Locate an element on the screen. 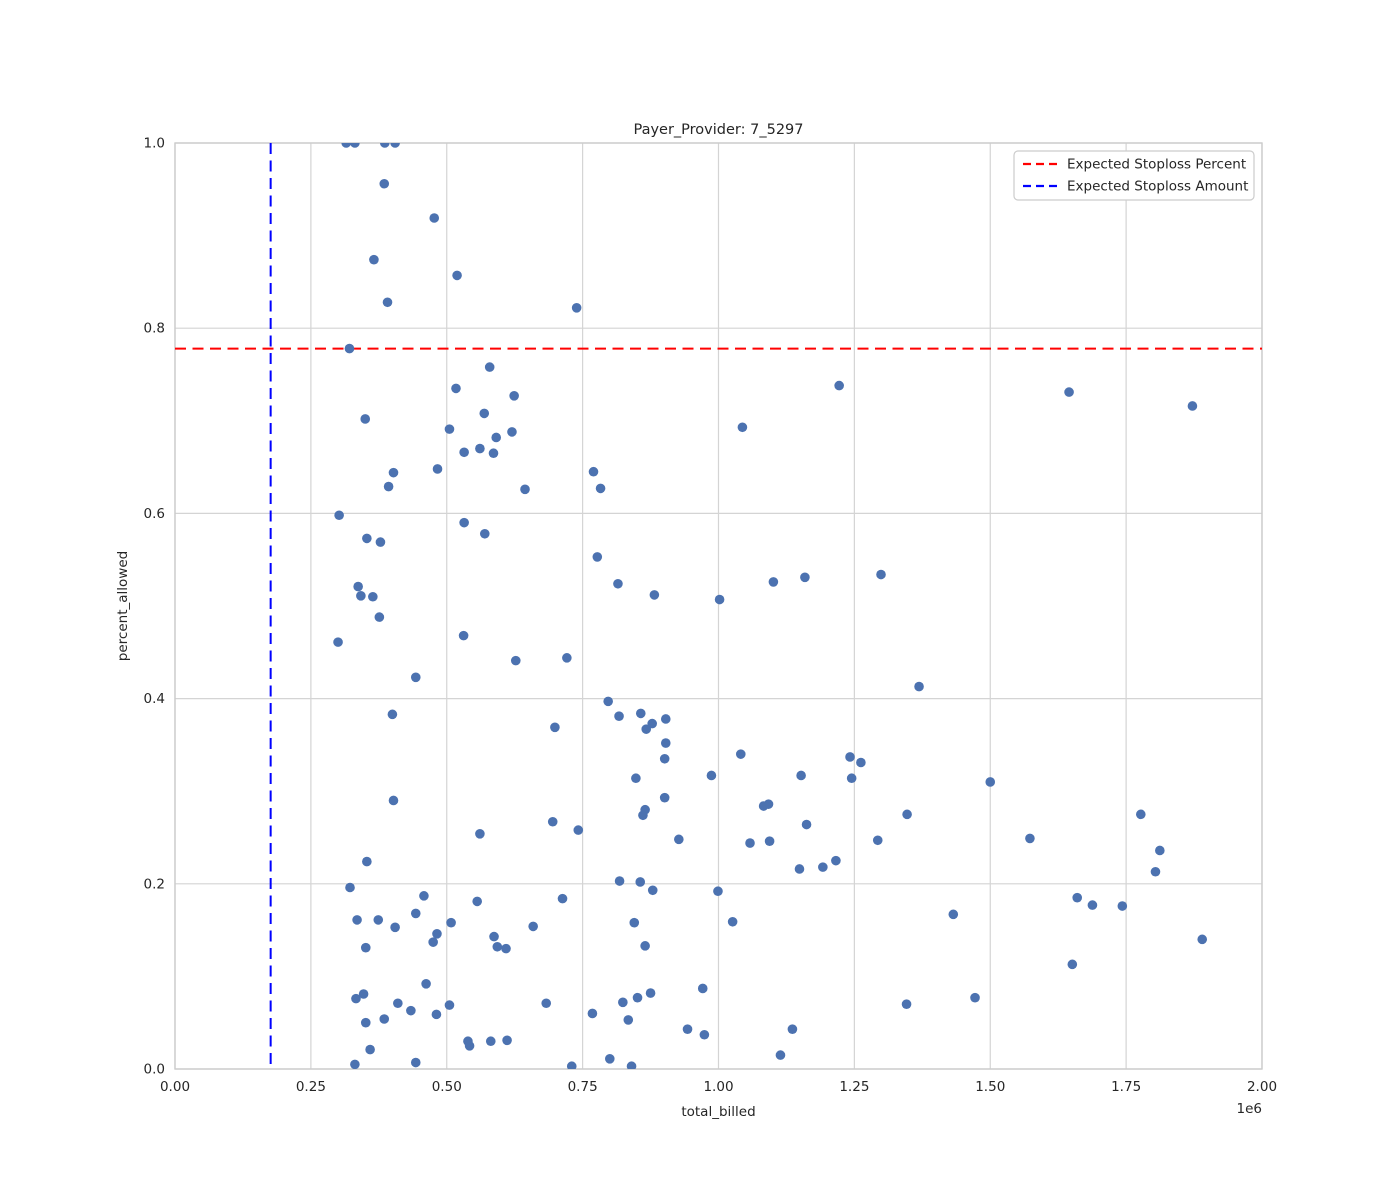 This screenshot has width=1400, height=1200. x-tick-label: 1.00 is located at coordinates (718, 1087).